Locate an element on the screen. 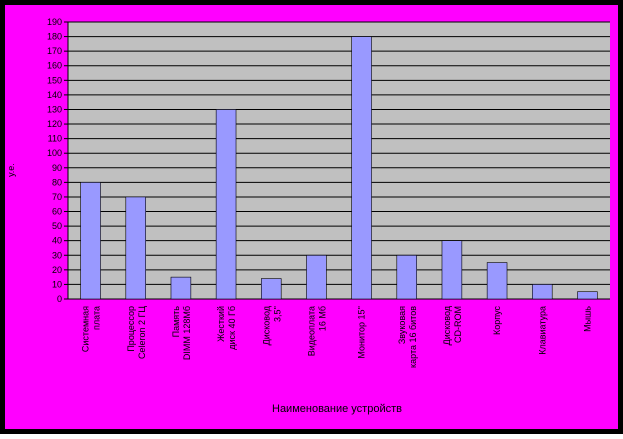 This screenshot has width=623, height=439. y-tick-label: 110 is located at coordinates (55, 139).